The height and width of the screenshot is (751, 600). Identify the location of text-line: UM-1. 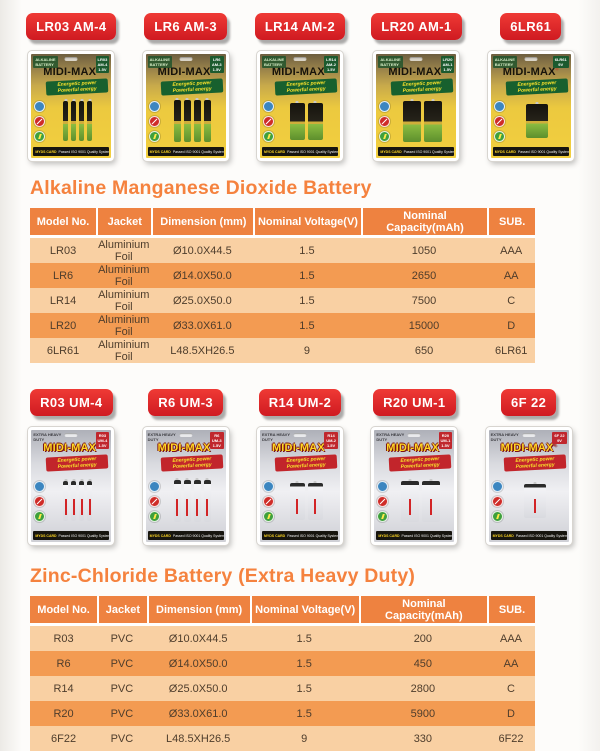
(445, 440).